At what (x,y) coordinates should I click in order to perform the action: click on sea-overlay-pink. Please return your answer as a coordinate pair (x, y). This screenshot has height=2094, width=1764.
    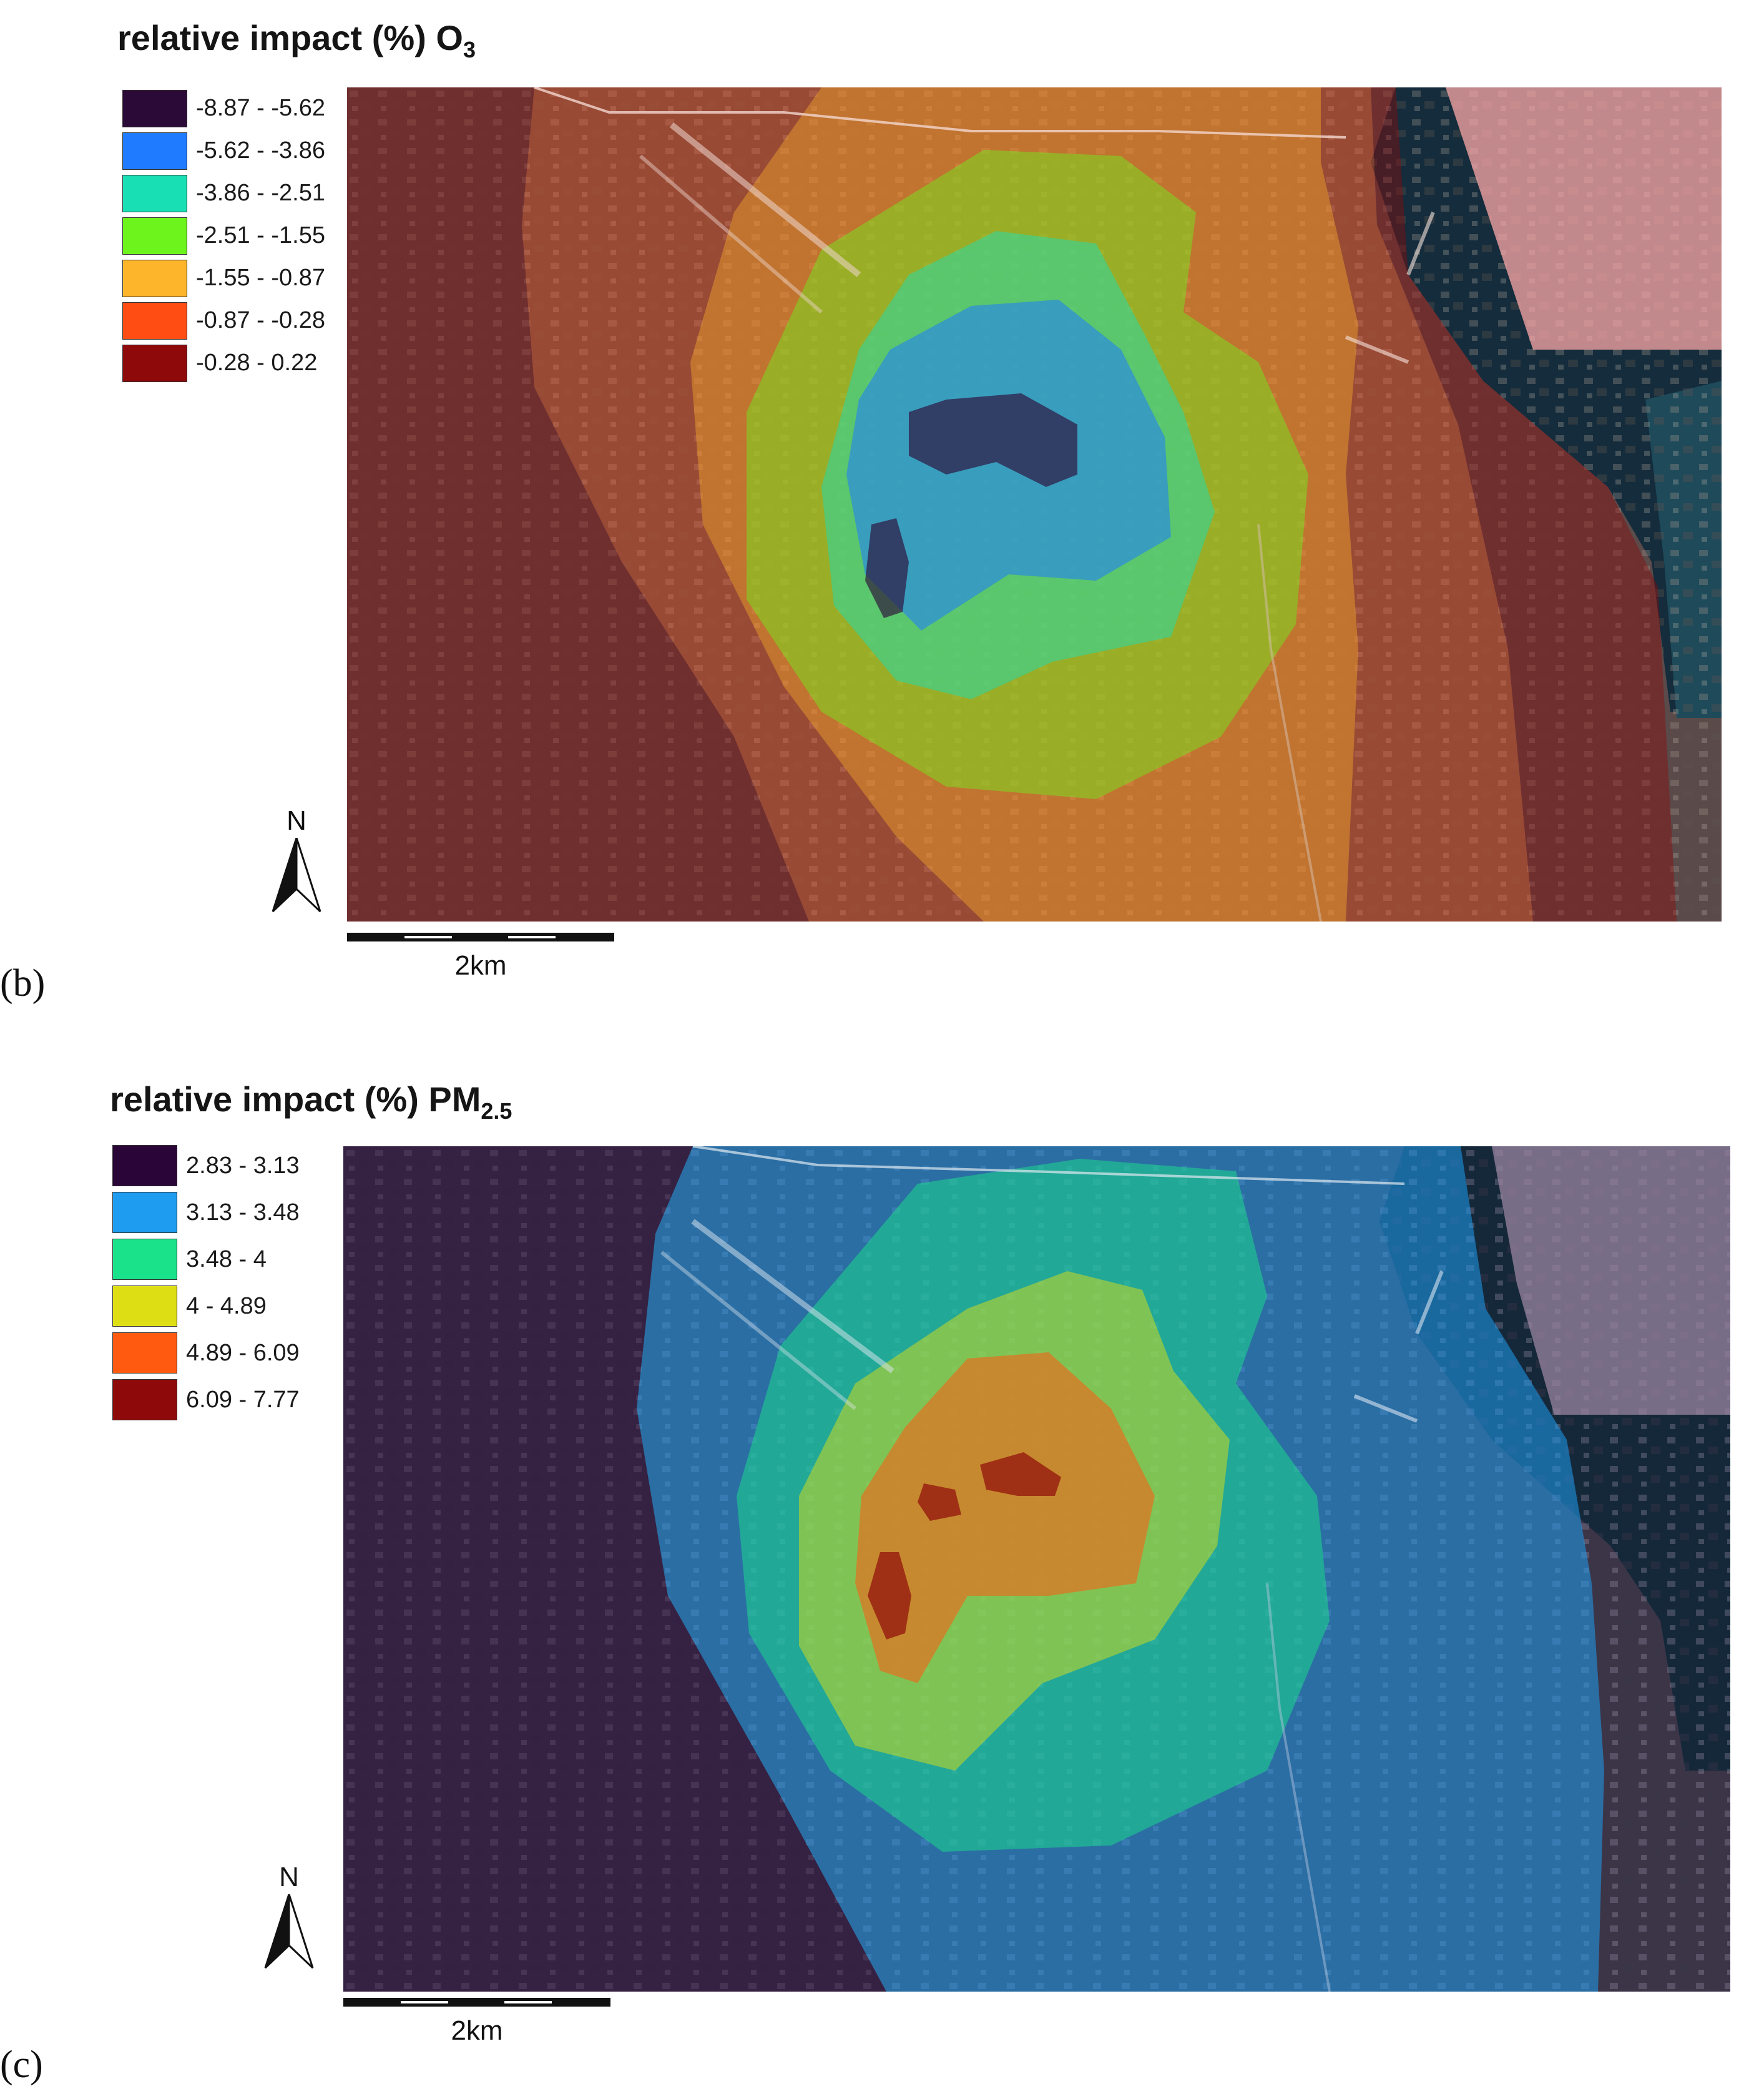
    Looking at the image, I should click on (1584, 218).